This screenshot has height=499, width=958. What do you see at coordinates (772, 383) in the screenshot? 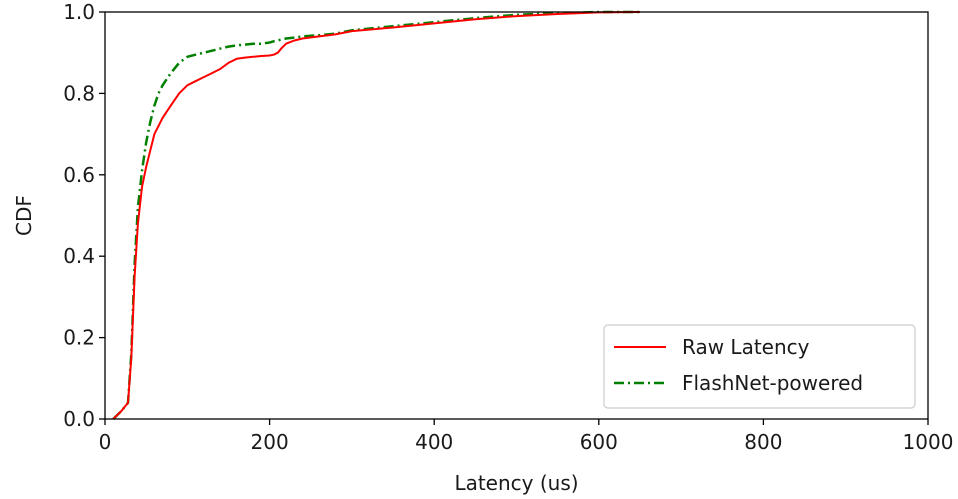
I see `legend-label-flashnet-powered: FlashNet-powered` at bounding box center [772, 383].